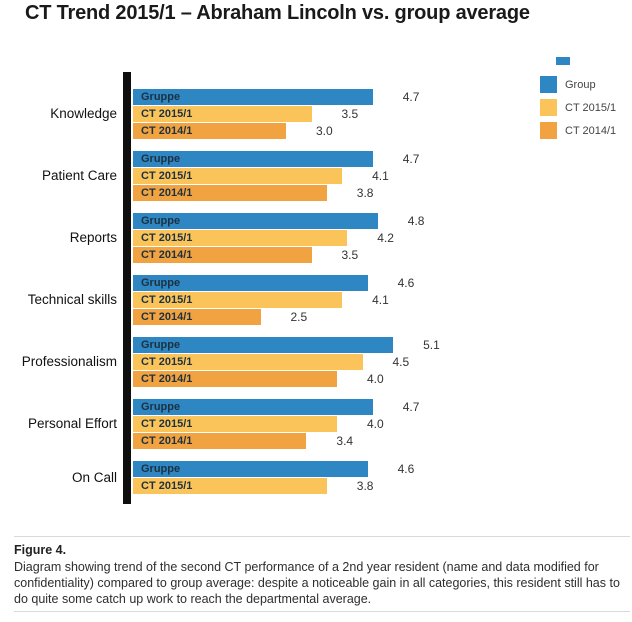 The width and height of the screenshot is (632, 622). I want to click on bar-row: CT 2015/1 3.8, so click(273, 485).